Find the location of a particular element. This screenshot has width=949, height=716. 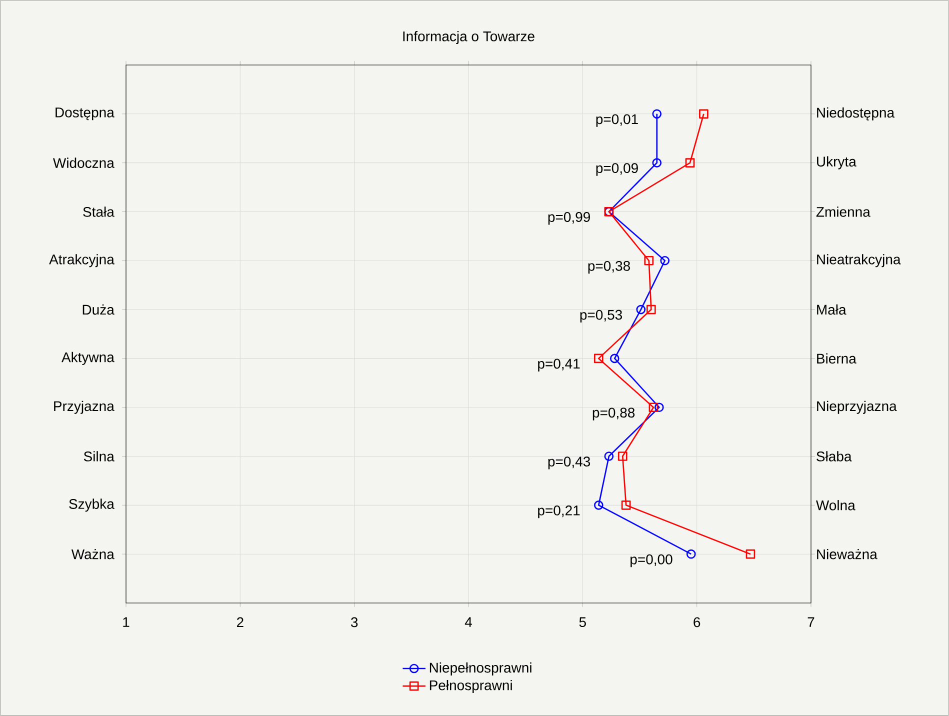

annotation: p=0,00 is located at coordinates (651, 561).